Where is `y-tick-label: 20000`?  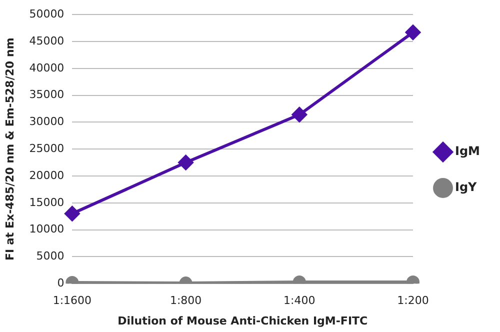 y-tick-label: 20000 is located at coordinates (46, 175).